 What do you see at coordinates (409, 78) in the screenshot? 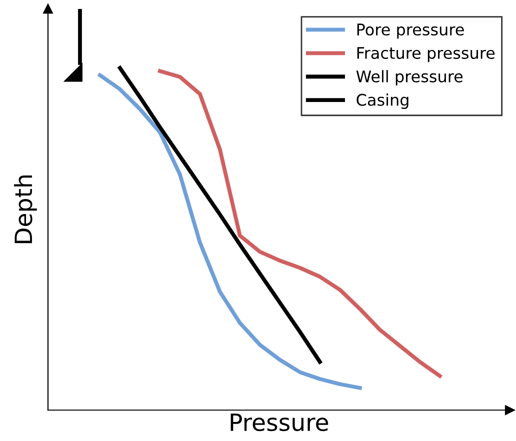
I see `legend-label: Well pressure` at bounding box center [409, 78].